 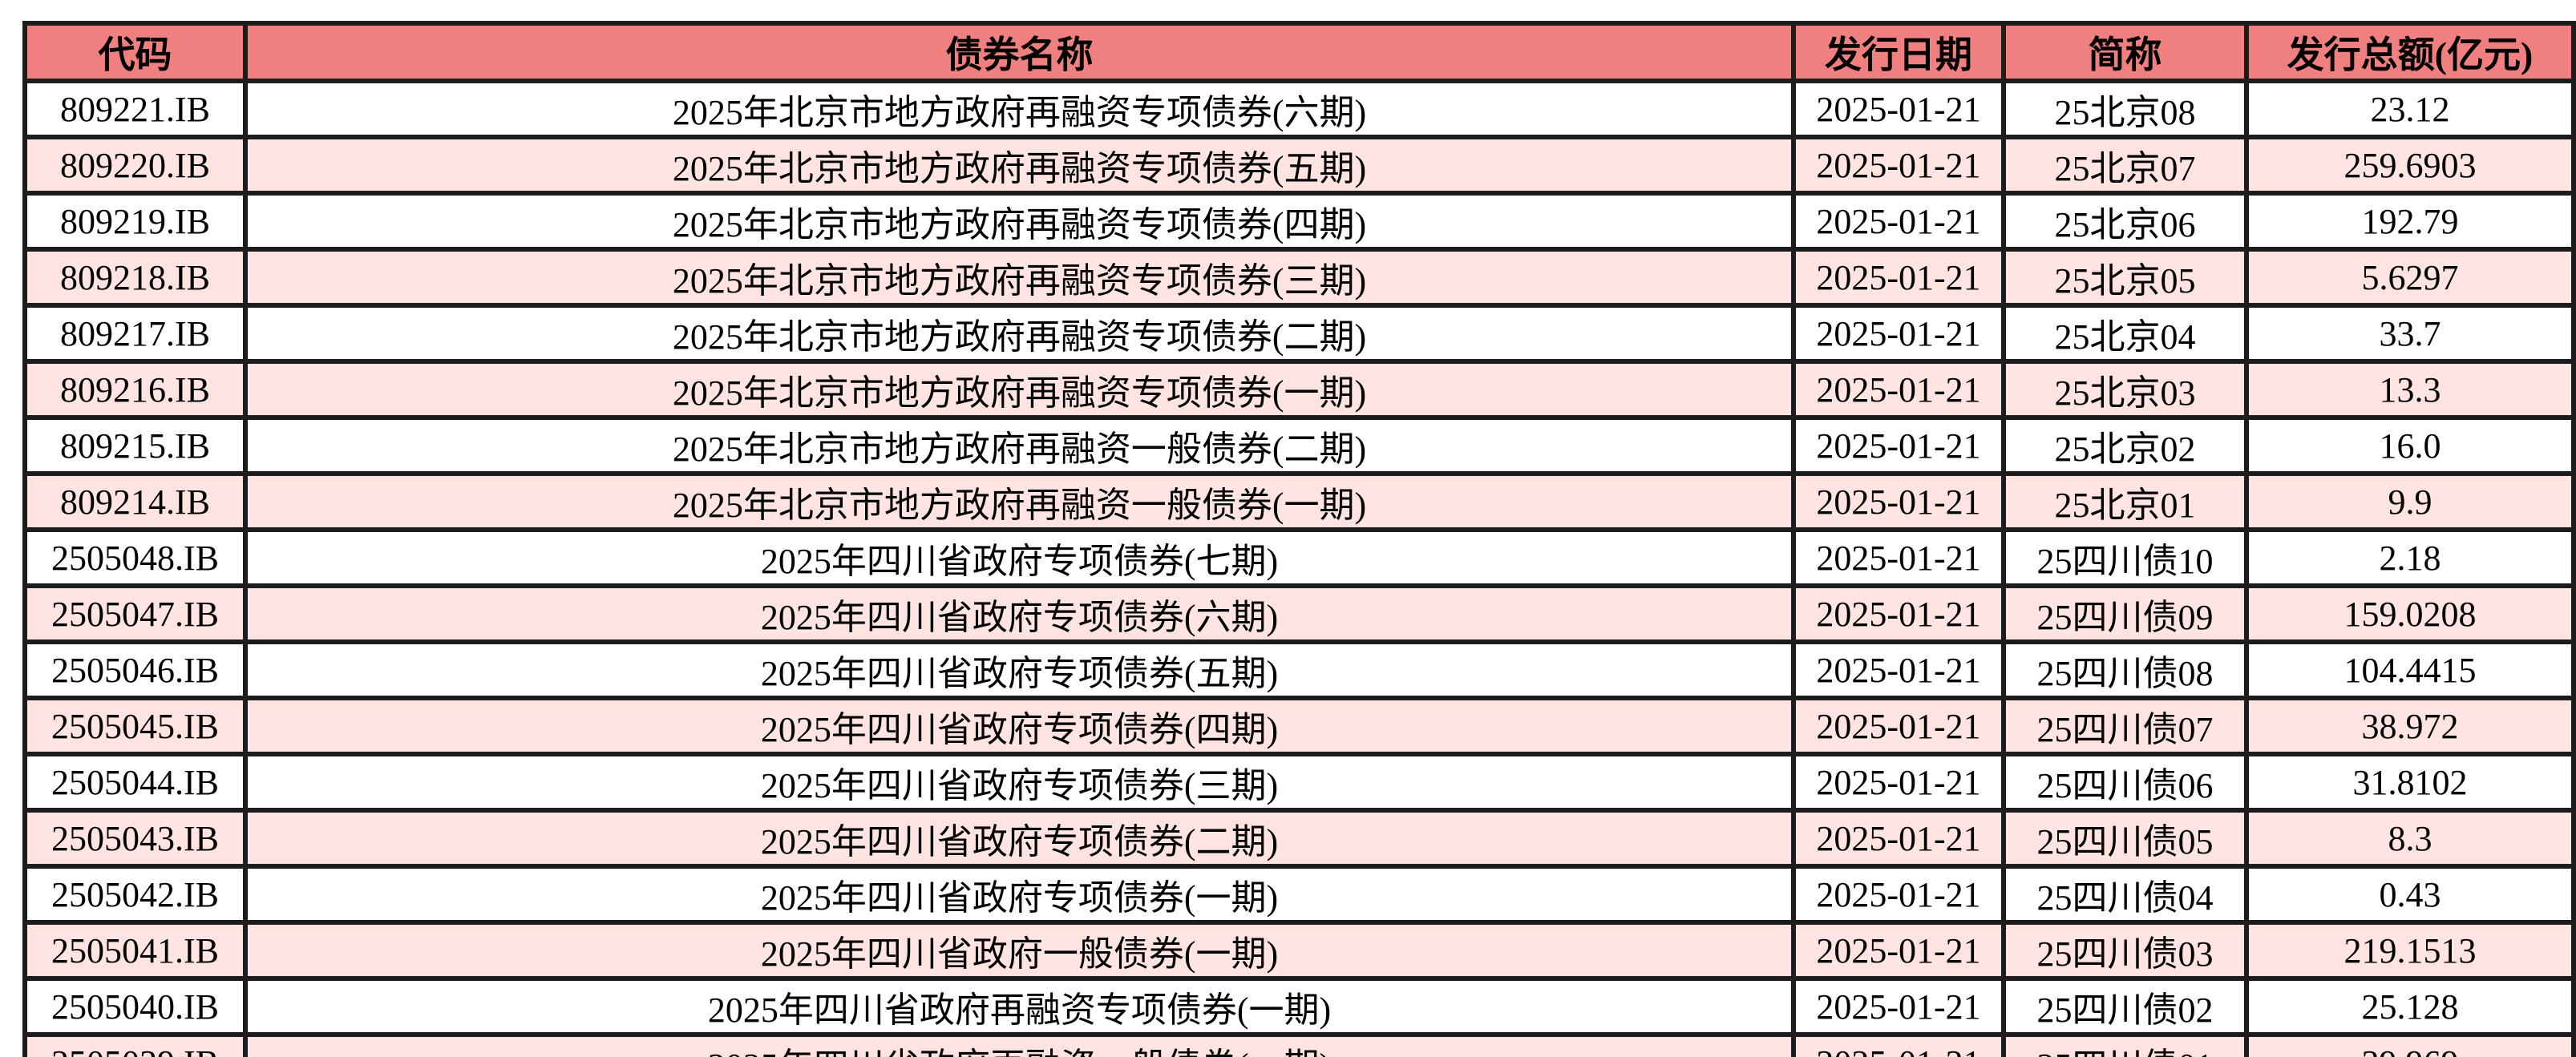 What do you see at coordinates (1019, 389) in the screenshot?
I see `cell-bond-name: 2025年北京市地方政府再融资专项债券(一期)` at bounding box center [1019, 389].